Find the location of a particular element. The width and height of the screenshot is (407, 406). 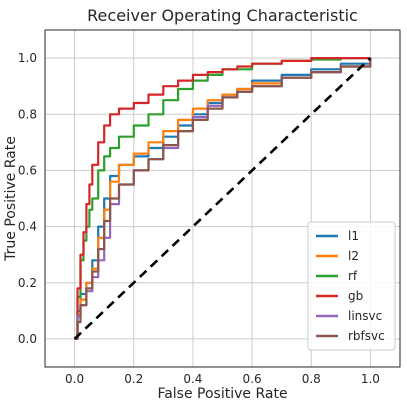

legend: l1 l2 rf gb linsvc rbfsvc is located at coordinates (351, 286).